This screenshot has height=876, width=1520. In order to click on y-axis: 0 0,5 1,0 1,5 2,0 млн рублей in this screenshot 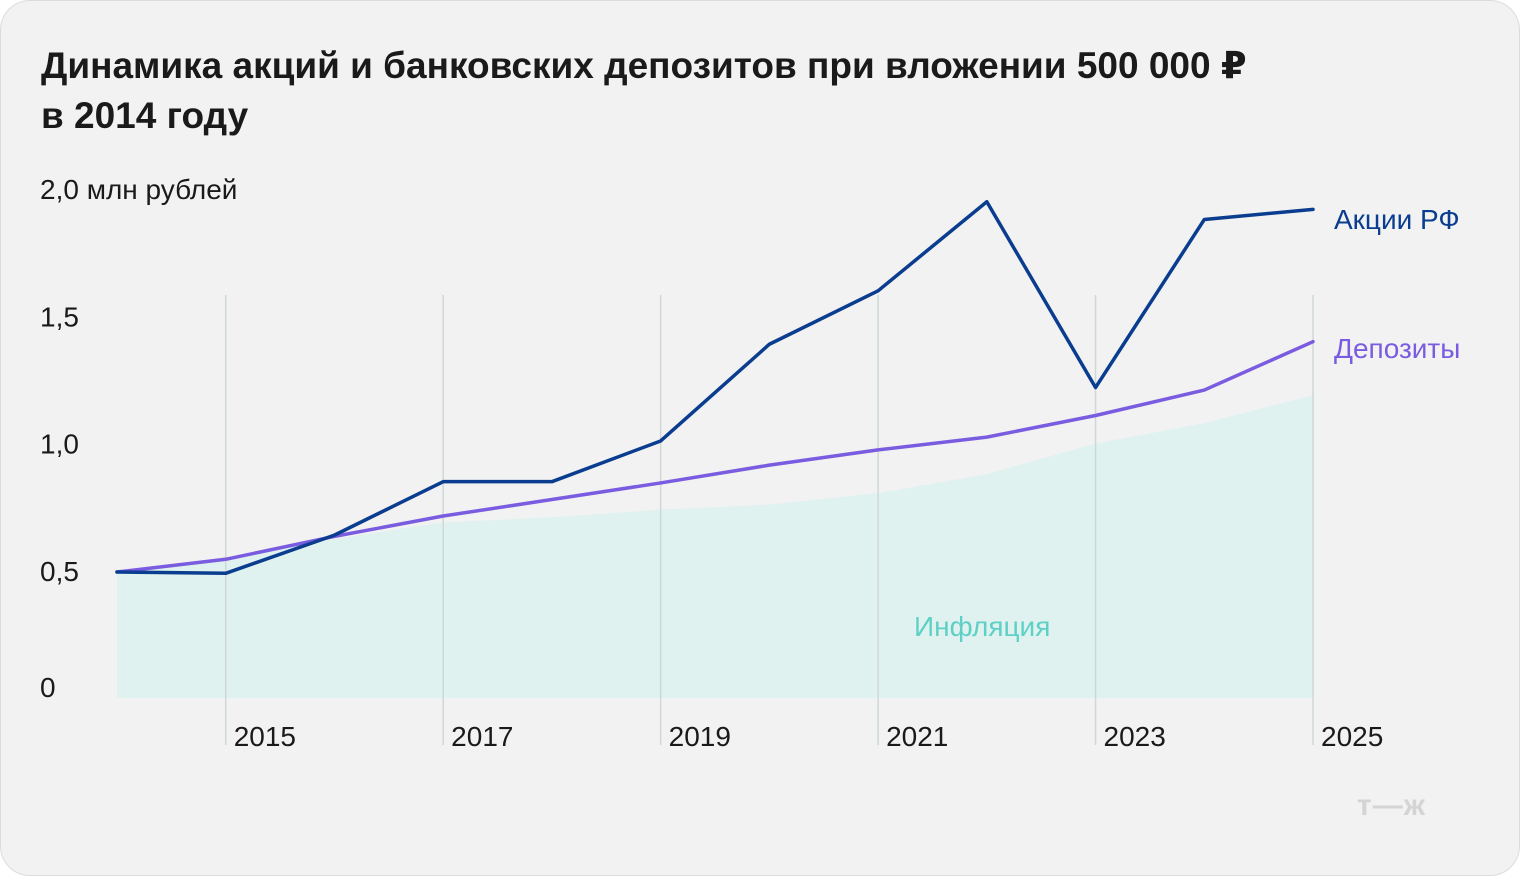, I will do `click(138, 438)`.